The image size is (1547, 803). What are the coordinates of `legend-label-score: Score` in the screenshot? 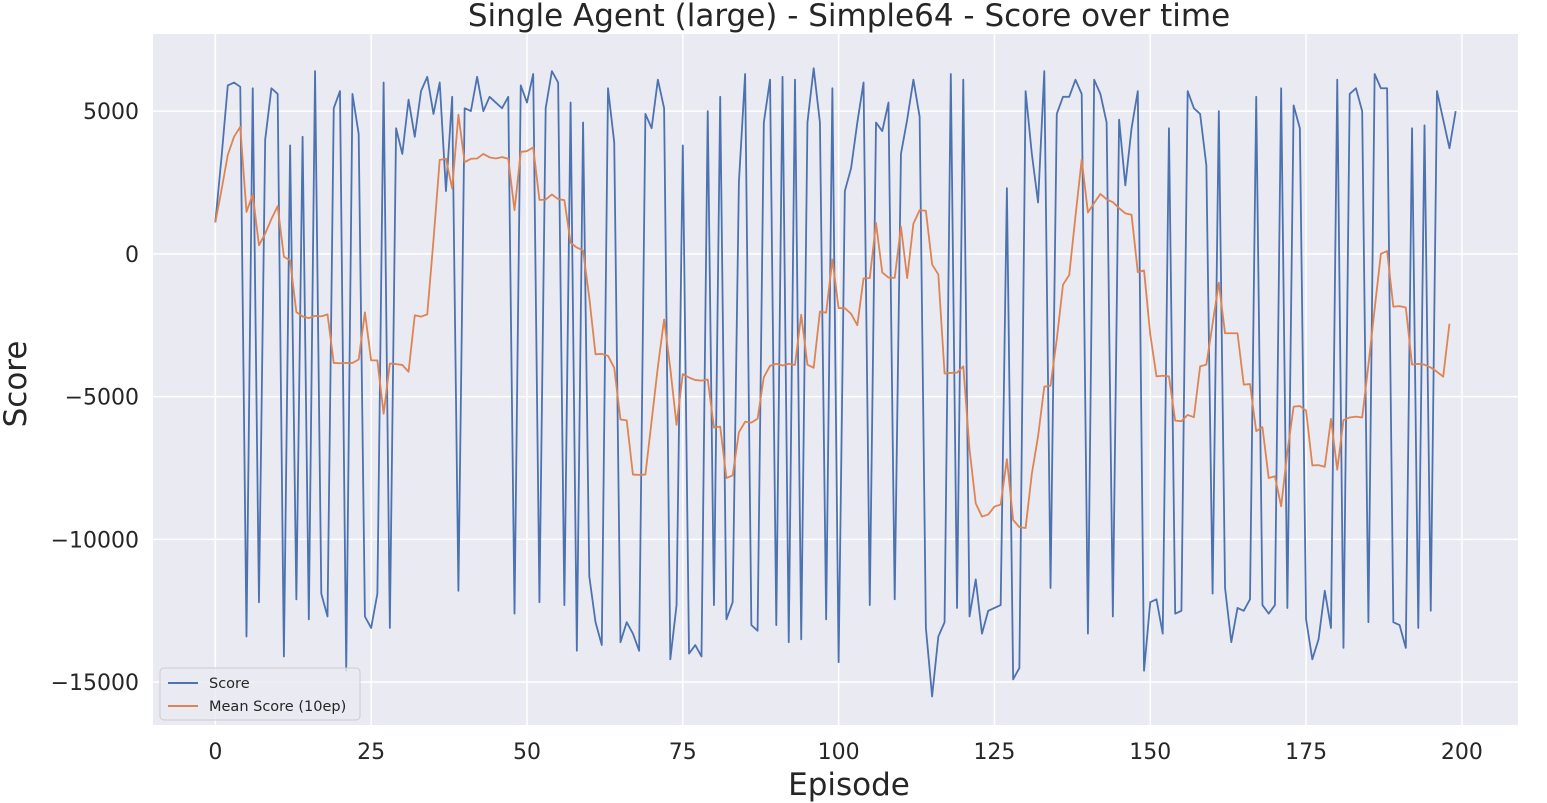 It's located at (229, 684).